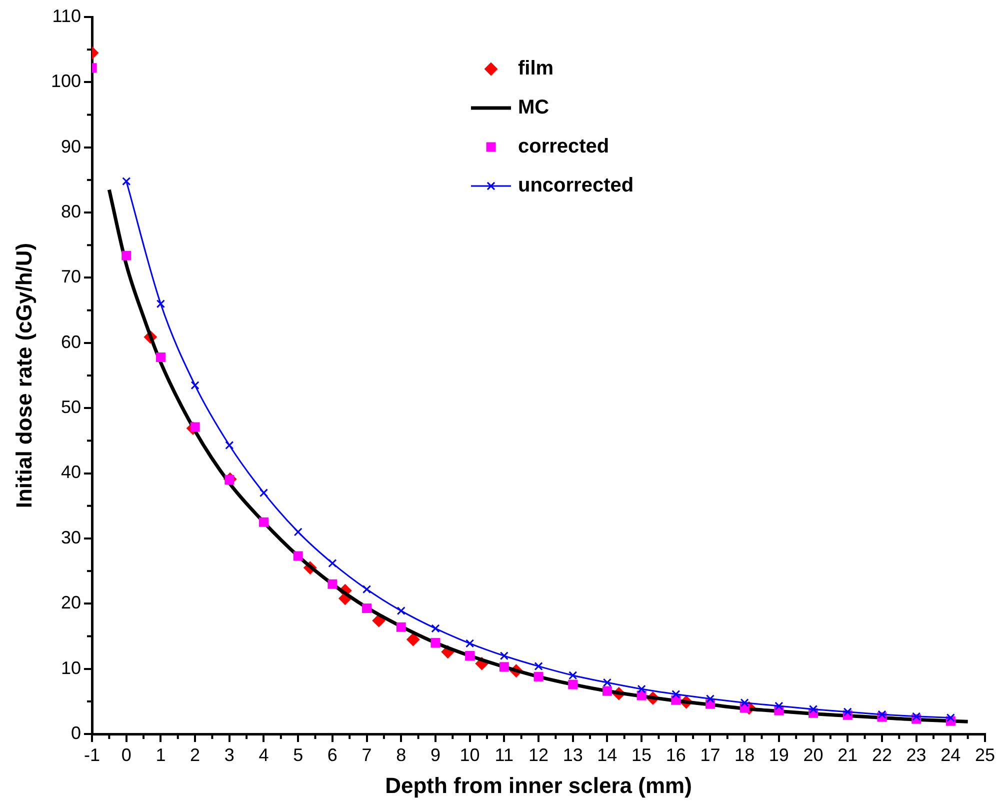 This screenshot has width=1000, height=812. What do you see at coordinates (70, 276) in the screenshot?
I see `y-tick-label: 70` at bounding box center [70, 276].